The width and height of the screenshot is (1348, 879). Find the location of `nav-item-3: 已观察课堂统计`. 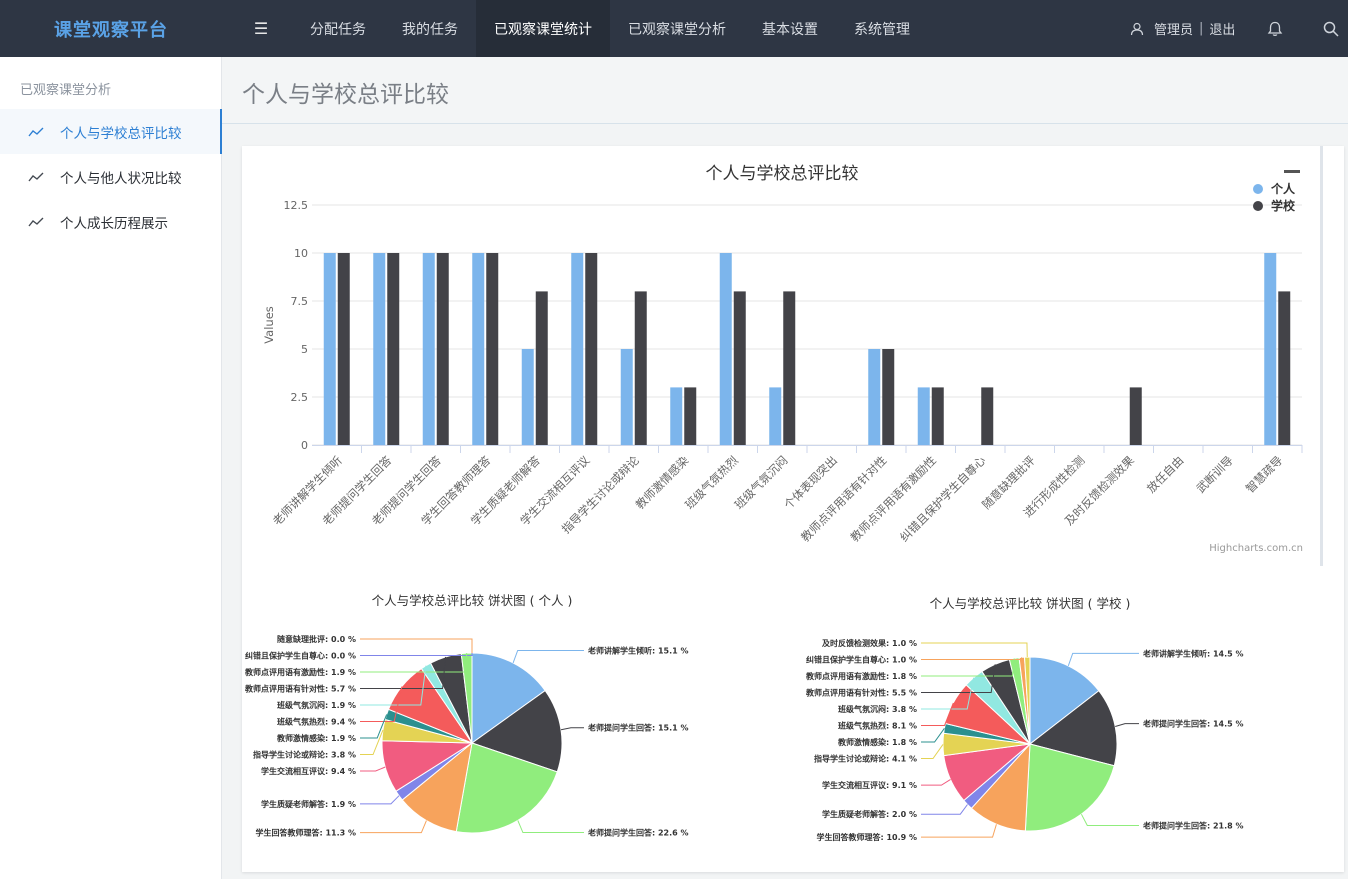

nav-item-3: 已观察课堂统计 is located at coordinates (543, 28).